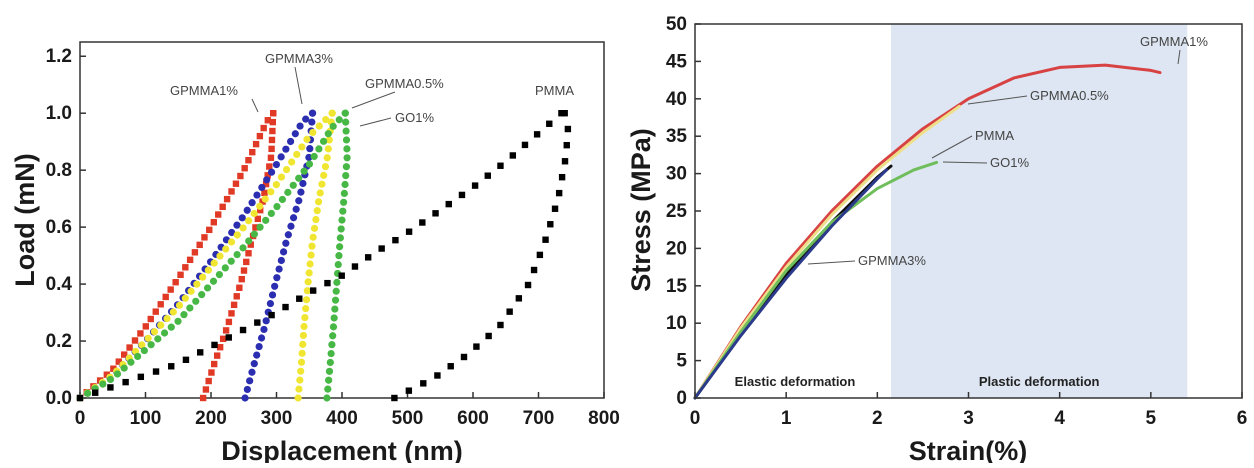 This screenshot has width=1254, height=468. Describe the element at coordinates (677, 211) in the screenshot. I see `right-y-tick-label: 25` at that location.